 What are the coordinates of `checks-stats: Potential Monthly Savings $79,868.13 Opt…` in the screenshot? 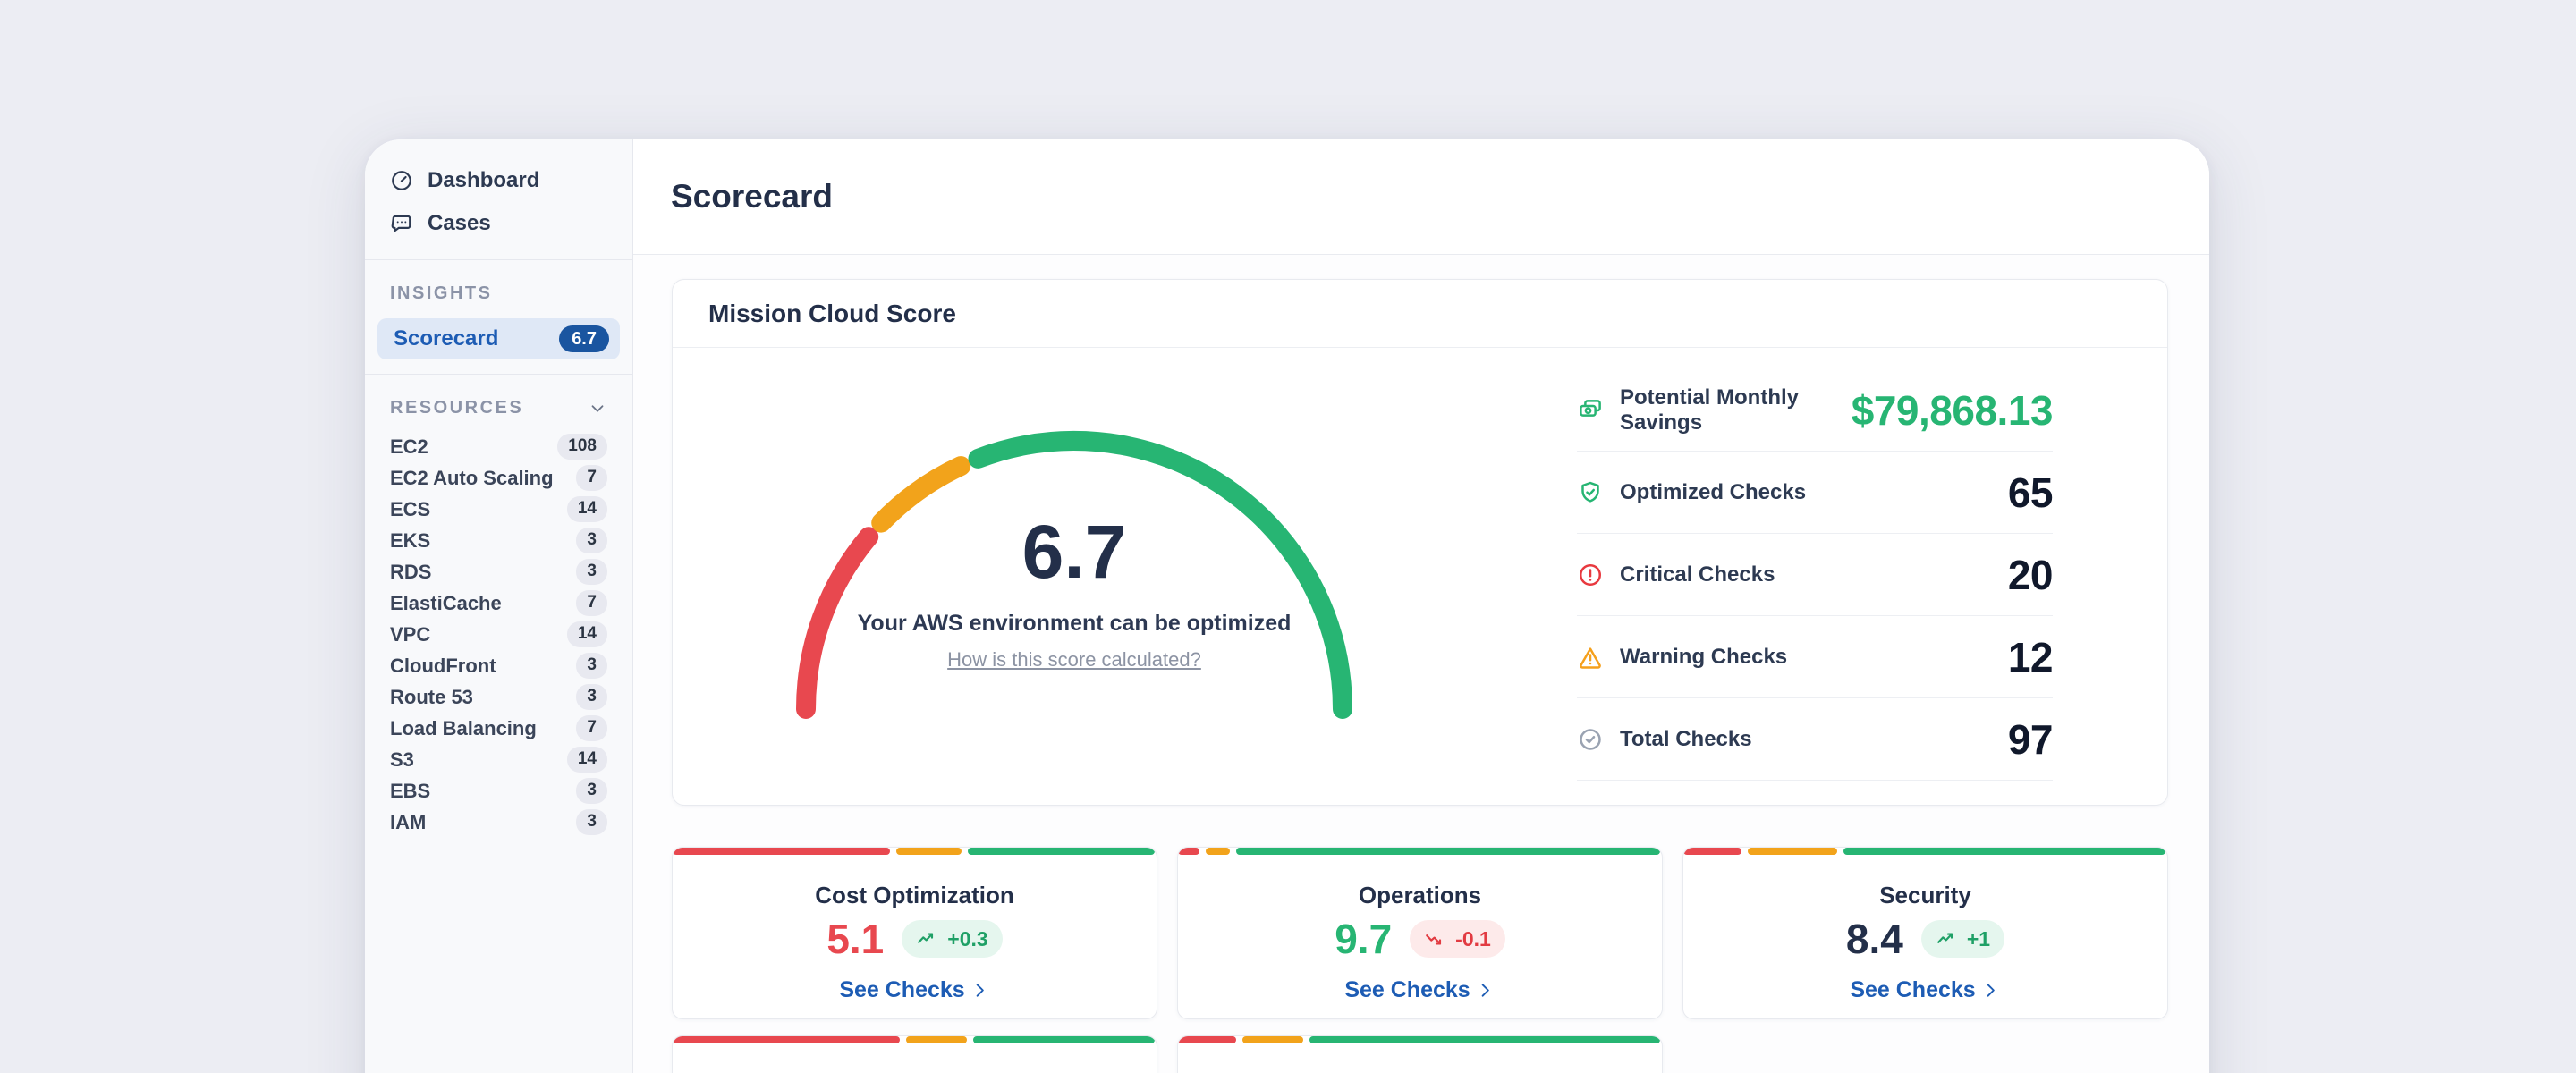 It's located at (1815, 575).